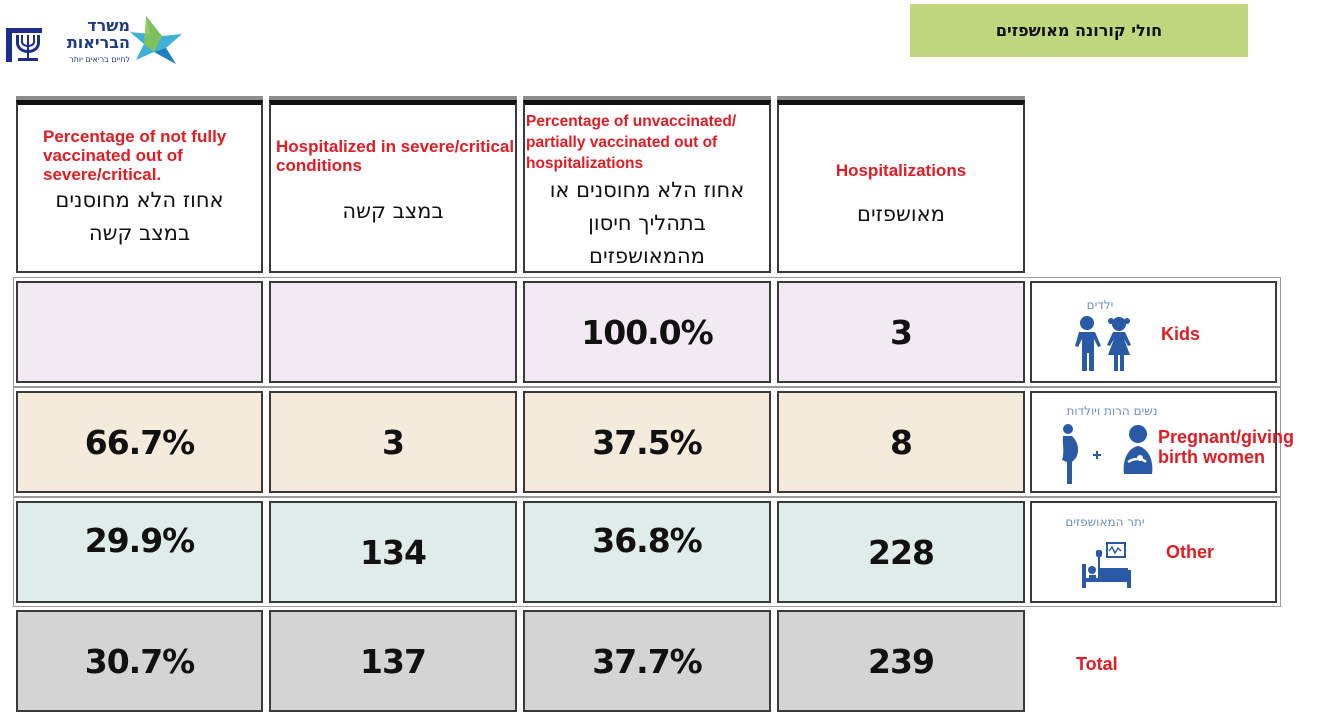 The image size is (1321, 720). Describe the element at coordinates (1112, 411) in the screenshot. I see `category-label-he: נשים הרות ויולדות` at that location.